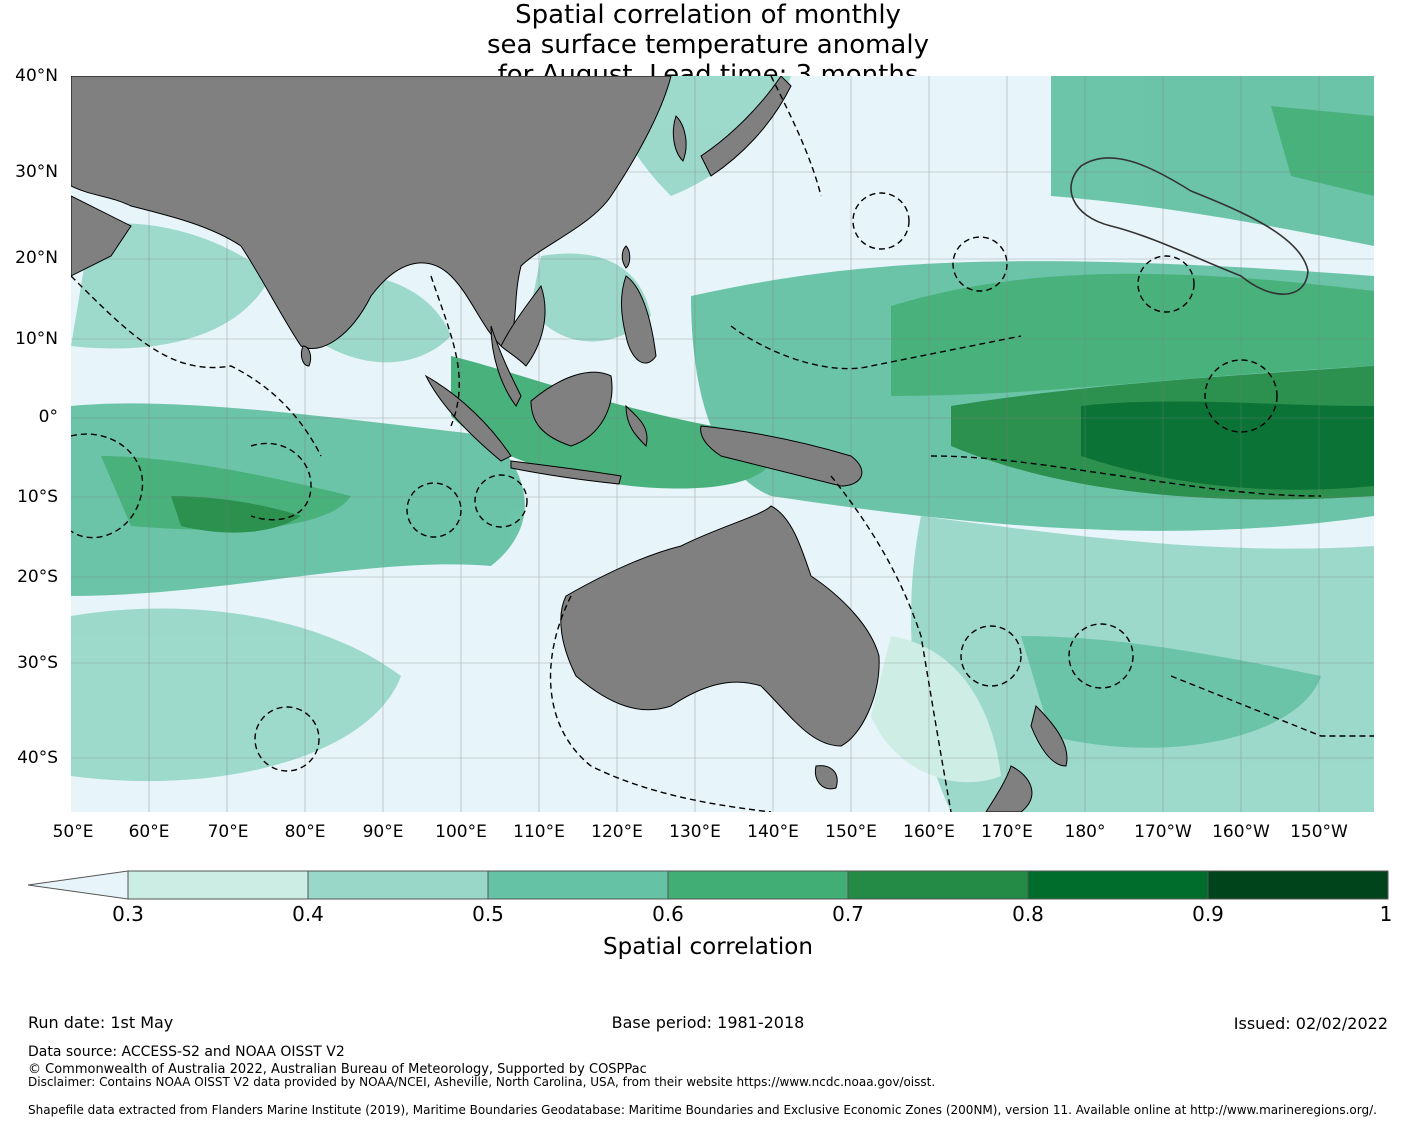  Describe the element at coordinates (101, 1022) in the screenshot. I see `run-date: Run date: 1st May` at that location.